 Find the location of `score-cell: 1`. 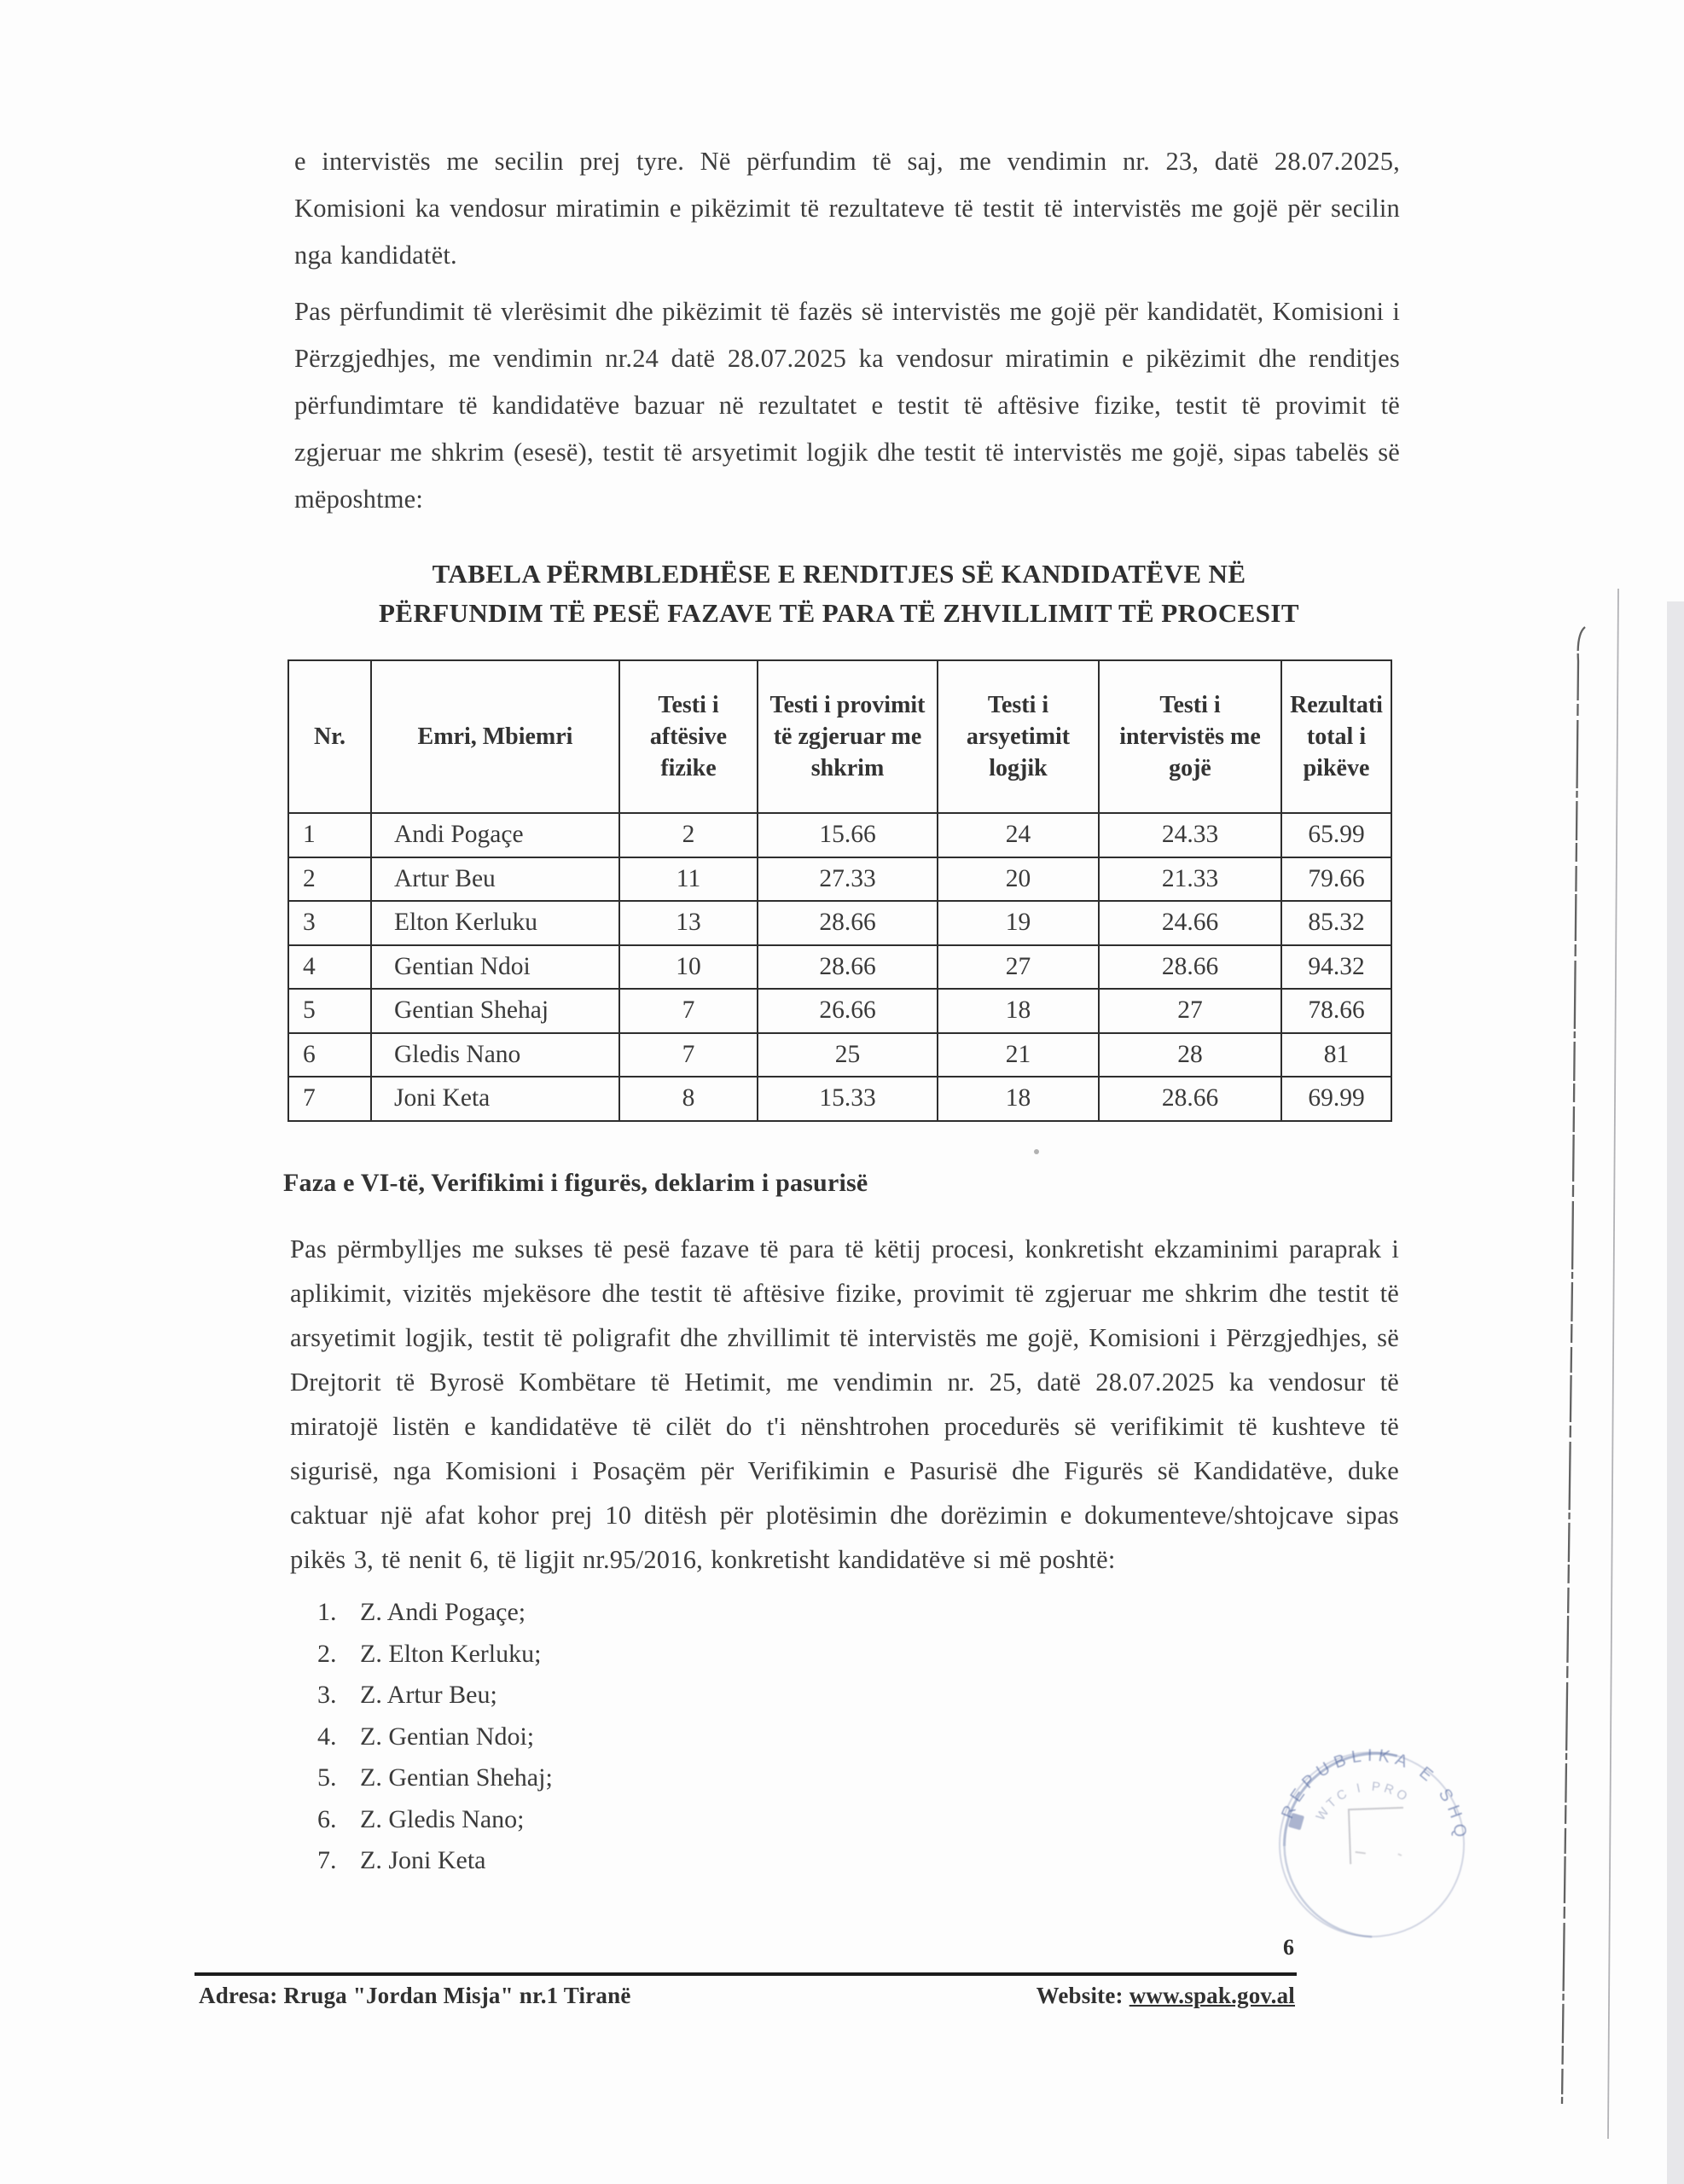

score-cell: 1 is located at coordinates (329, 835).